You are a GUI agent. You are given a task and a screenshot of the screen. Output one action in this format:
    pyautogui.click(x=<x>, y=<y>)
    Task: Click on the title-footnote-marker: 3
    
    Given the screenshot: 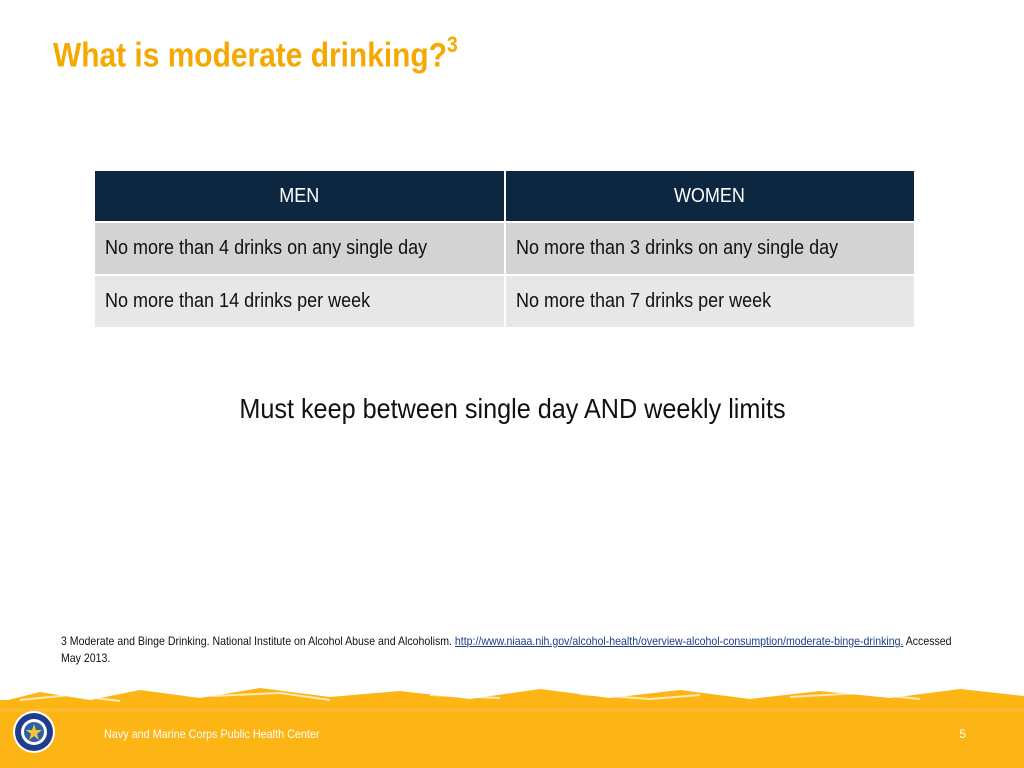 What is the action you would take?
    pyautogui.click(x=452, y=44)
    